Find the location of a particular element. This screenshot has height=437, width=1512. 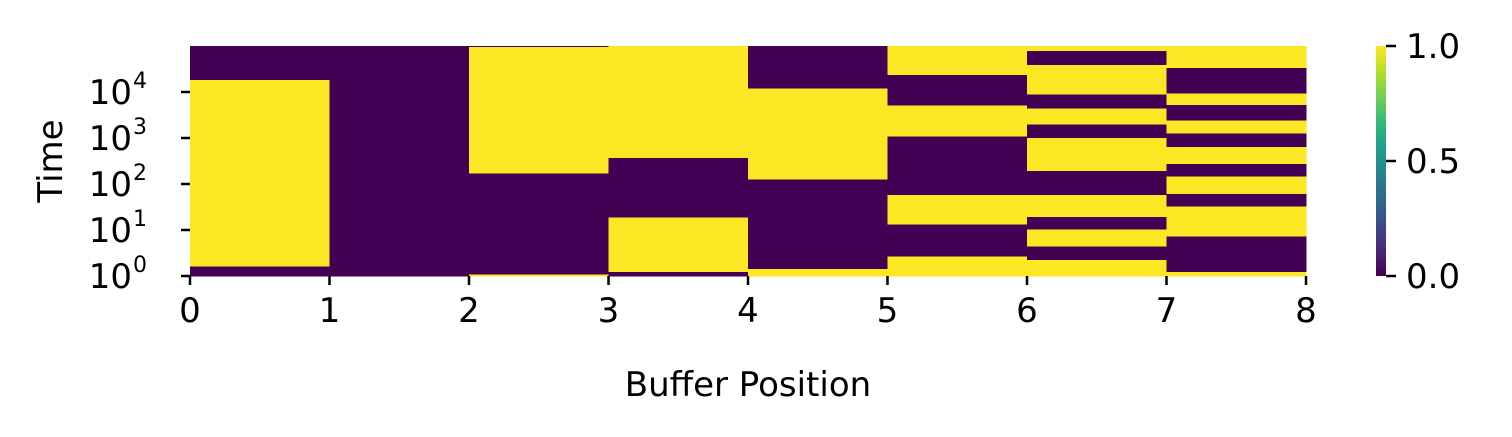

y-tick-exponent: 1 is located at coordinates (140, 219).